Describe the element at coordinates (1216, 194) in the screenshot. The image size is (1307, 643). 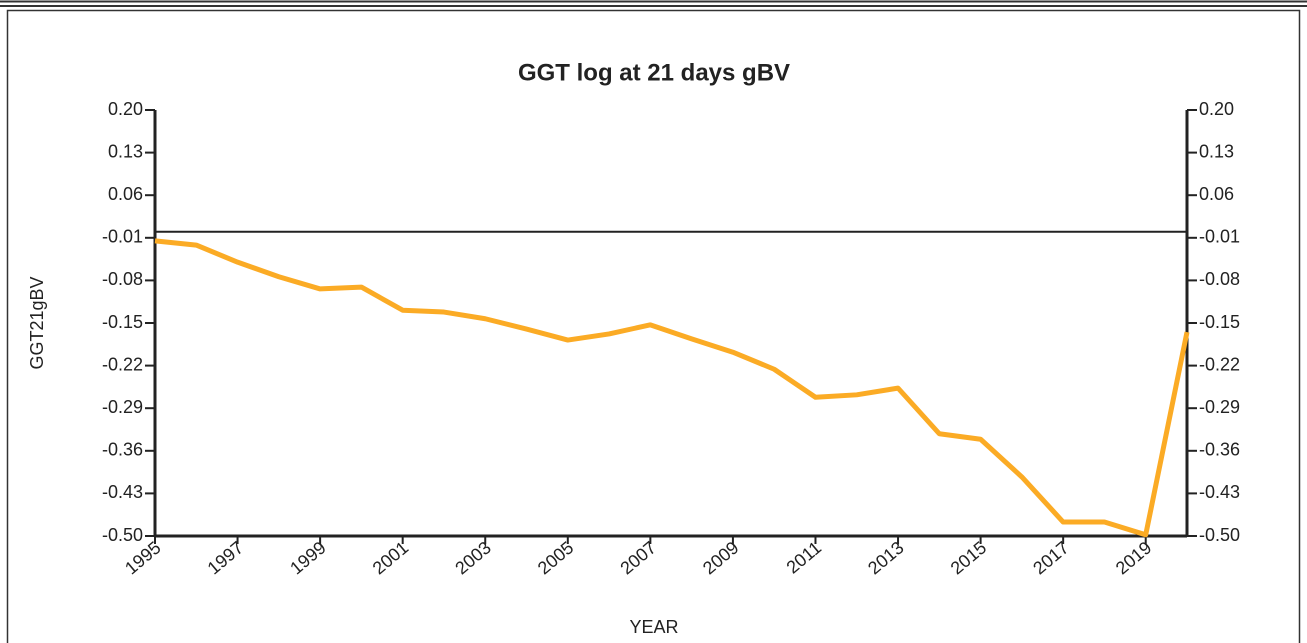
I see `y2-tick-label: 0.06` at that location.